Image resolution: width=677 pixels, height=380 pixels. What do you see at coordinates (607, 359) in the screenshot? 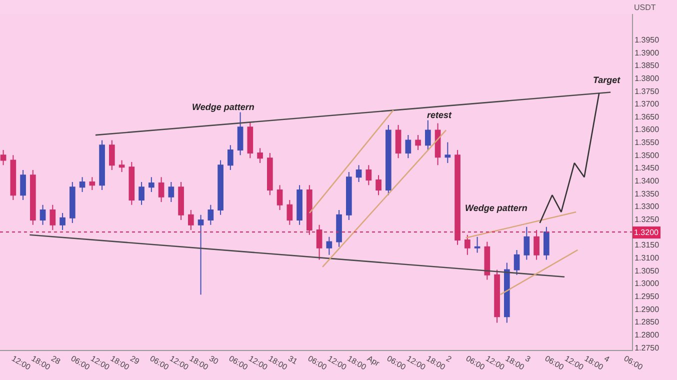
I see `x-tick-label: 4` at bounding box center [607, 359].